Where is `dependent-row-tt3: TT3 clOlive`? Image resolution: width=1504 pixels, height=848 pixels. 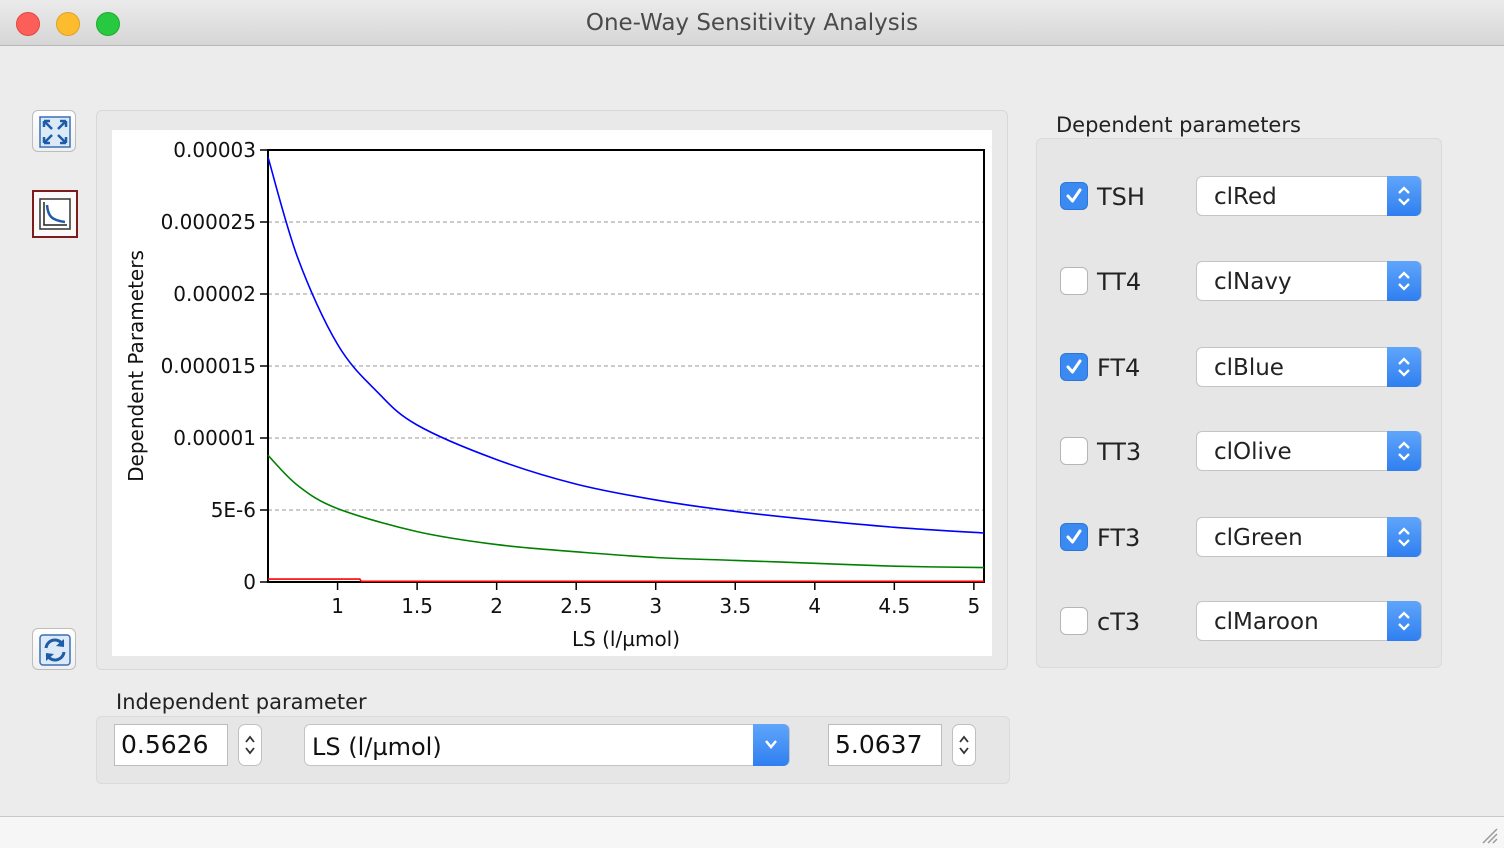
dependent-row-tt3: TT3 clOlive is located at coordinates (1241, 451).